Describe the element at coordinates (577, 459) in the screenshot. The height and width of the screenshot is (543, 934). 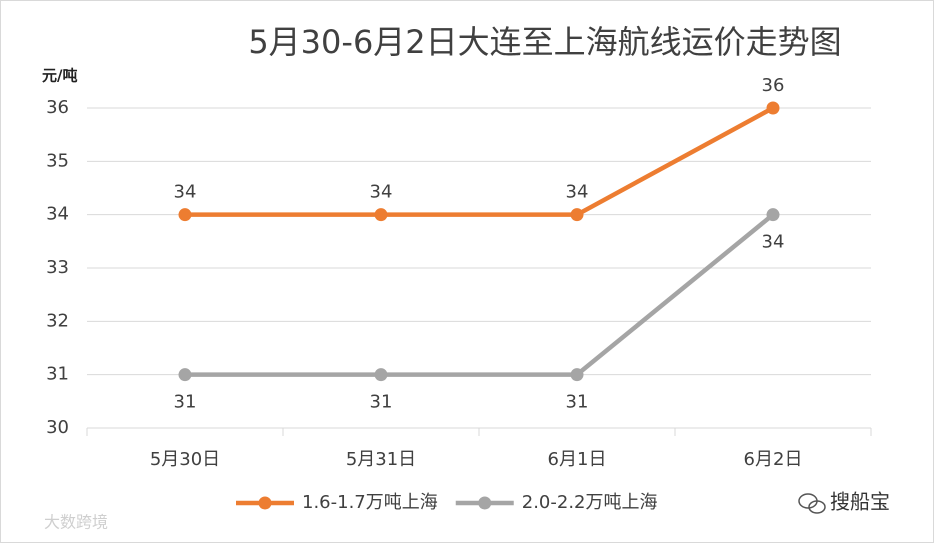
I see `x-tick-label: 6月1日` at that location.